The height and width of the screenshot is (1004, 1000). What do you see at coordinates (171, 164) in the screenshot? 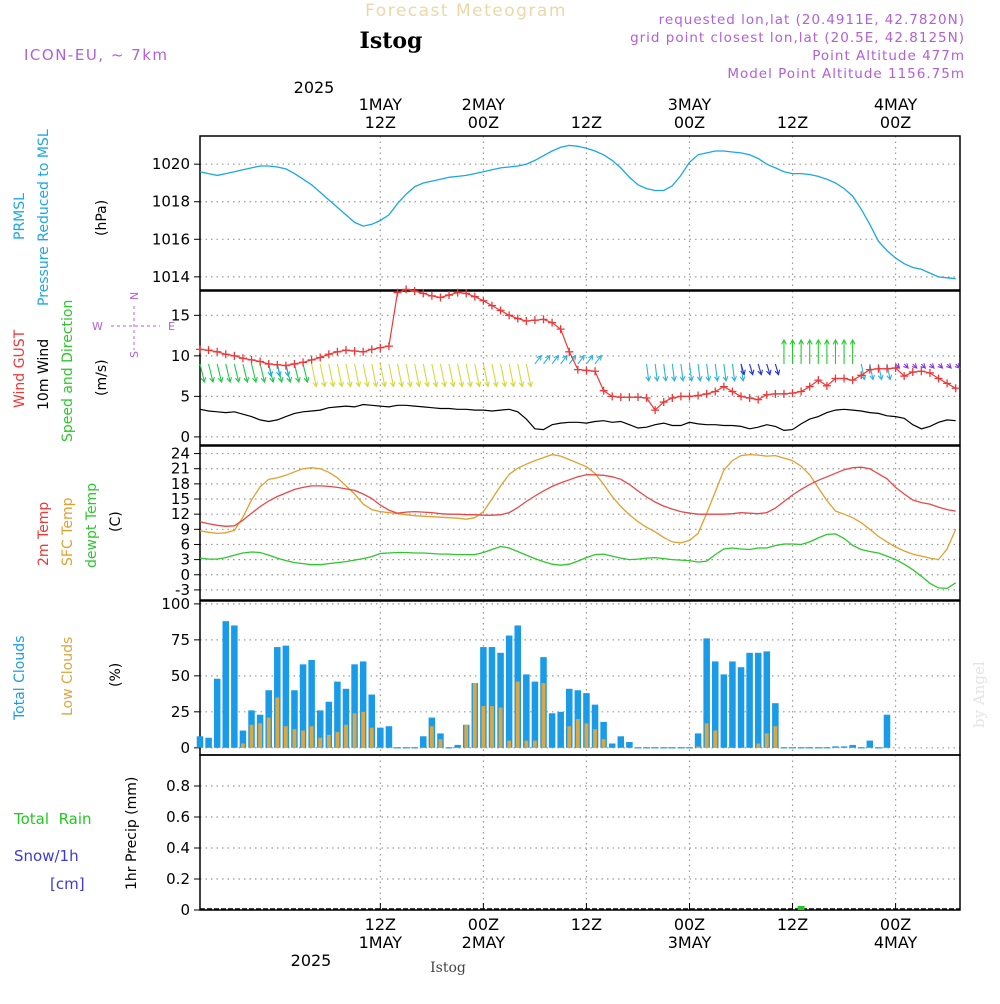
I see `y-tick-label: 1020` at bounding box center [171, 164].